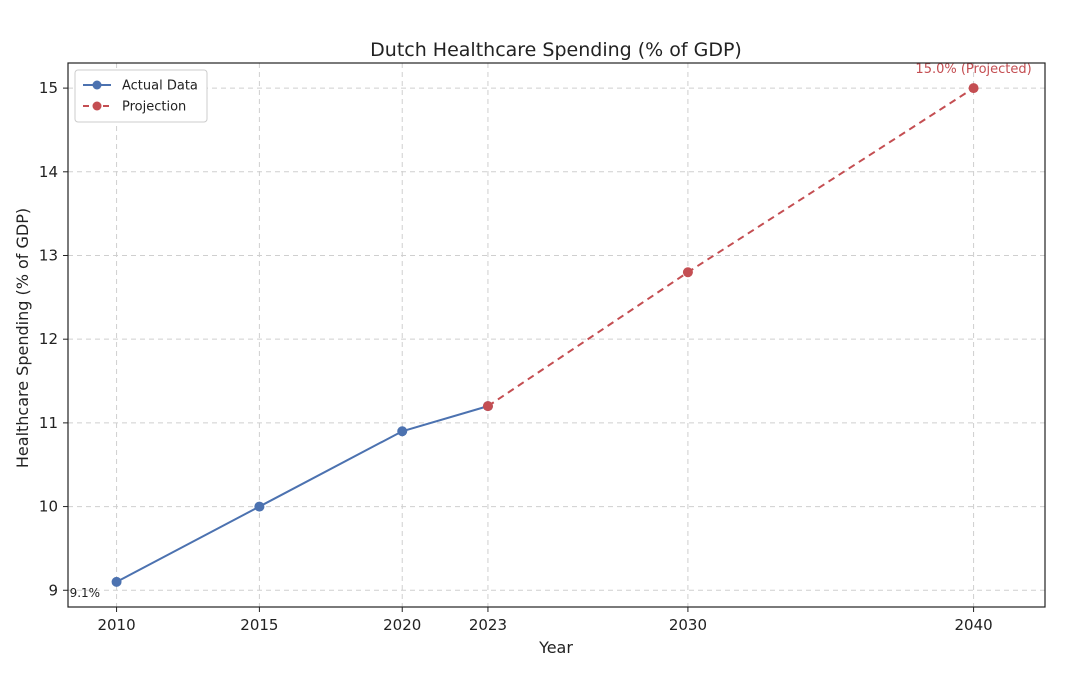 The width and height of the screenshot is (1080, 684). Describe the element at coordinates (402, 625) in the screenshot. I see `x-tick-label-2020: 2020` at that location.